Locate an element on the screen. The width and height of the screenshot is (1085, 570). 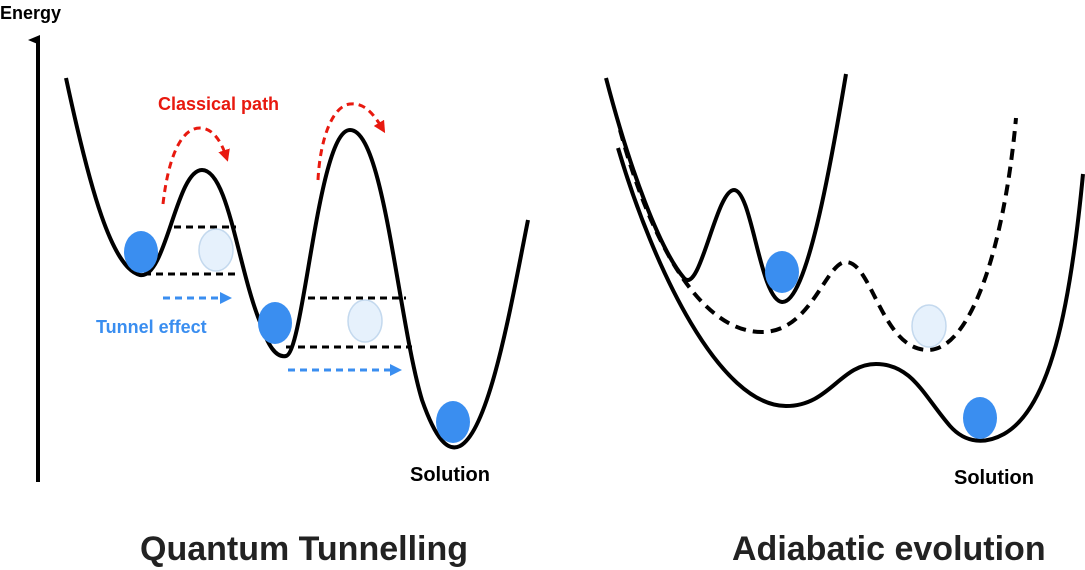
ball-right-solution is located at coordinates (980, 418).